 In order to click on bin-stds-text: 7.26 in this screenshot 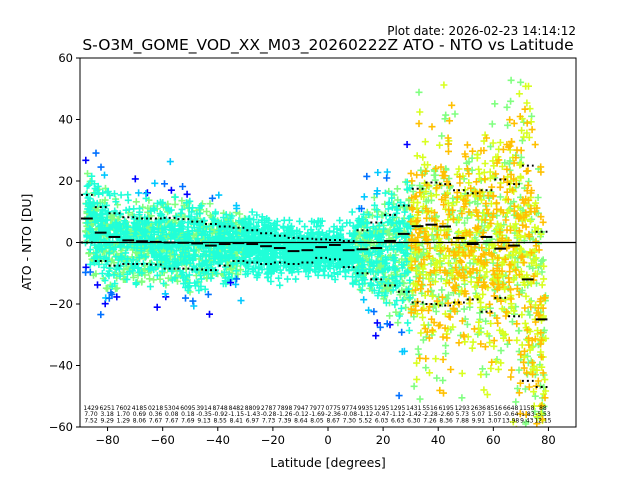, I will do `click(430, 420)`.